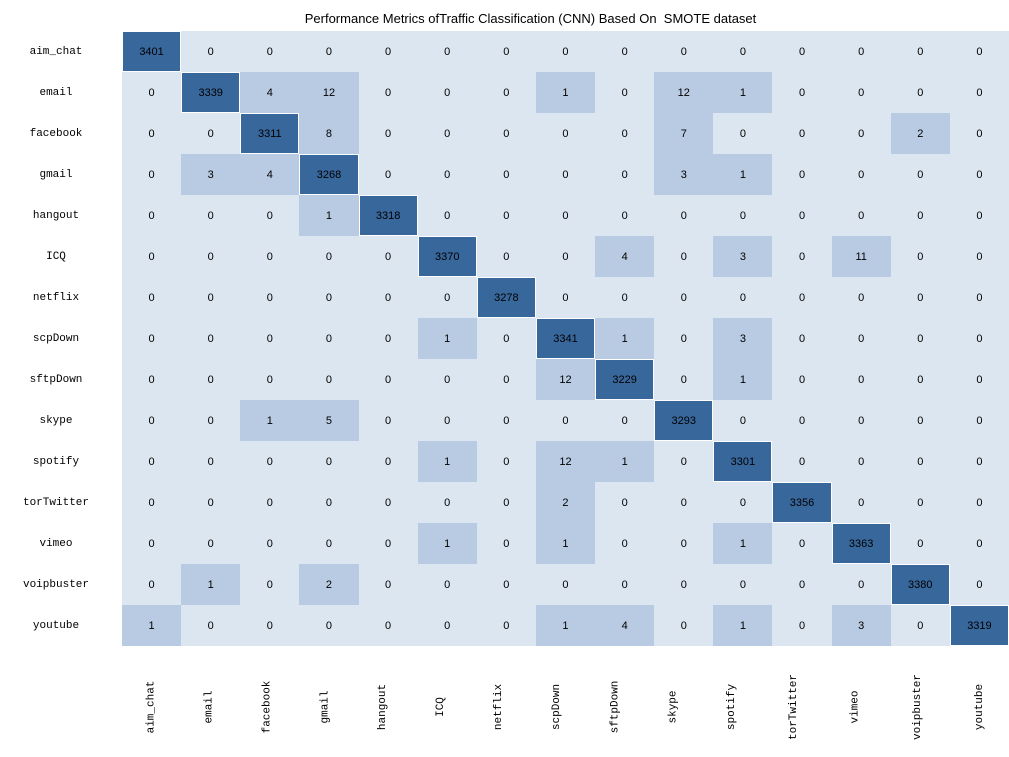 The height and width of the screenshot is (757, 1009). I want to click on matrix-cell-aim_chat-netflix: 0, so click(506, 51).